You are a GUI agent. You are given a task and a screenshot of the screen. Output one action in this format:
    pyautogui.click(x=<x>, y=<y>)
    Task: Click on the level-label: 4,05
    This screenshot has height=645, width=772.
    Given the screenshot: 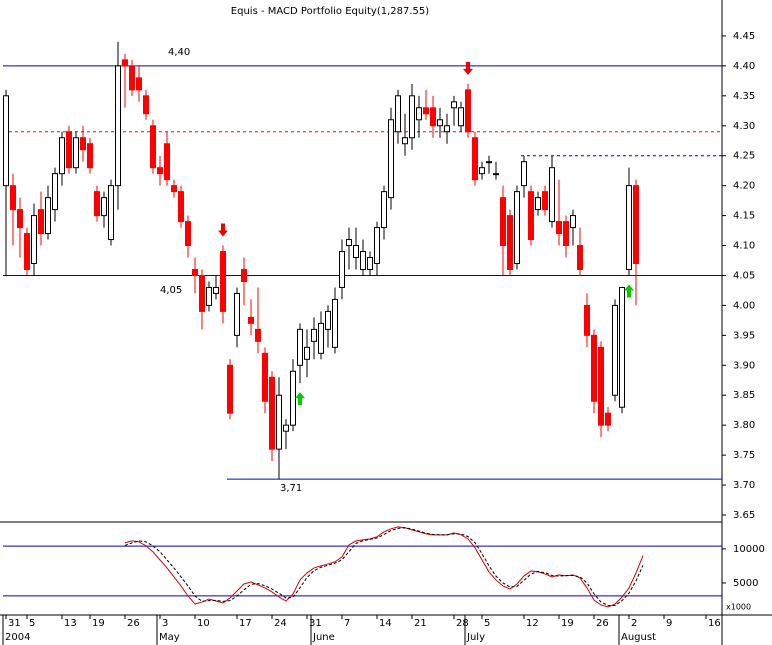 What is the action you would take?
    pyautogui.click(x=171, y=290)
    